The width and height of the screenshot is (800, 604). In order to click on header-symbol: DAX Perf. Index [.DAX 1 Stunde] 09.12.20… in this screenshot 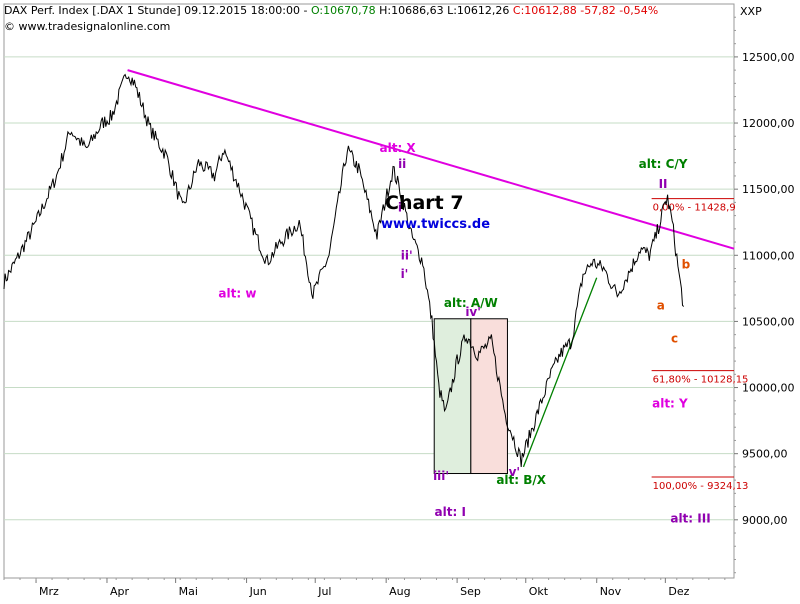, I will do `click(157, 10)`.